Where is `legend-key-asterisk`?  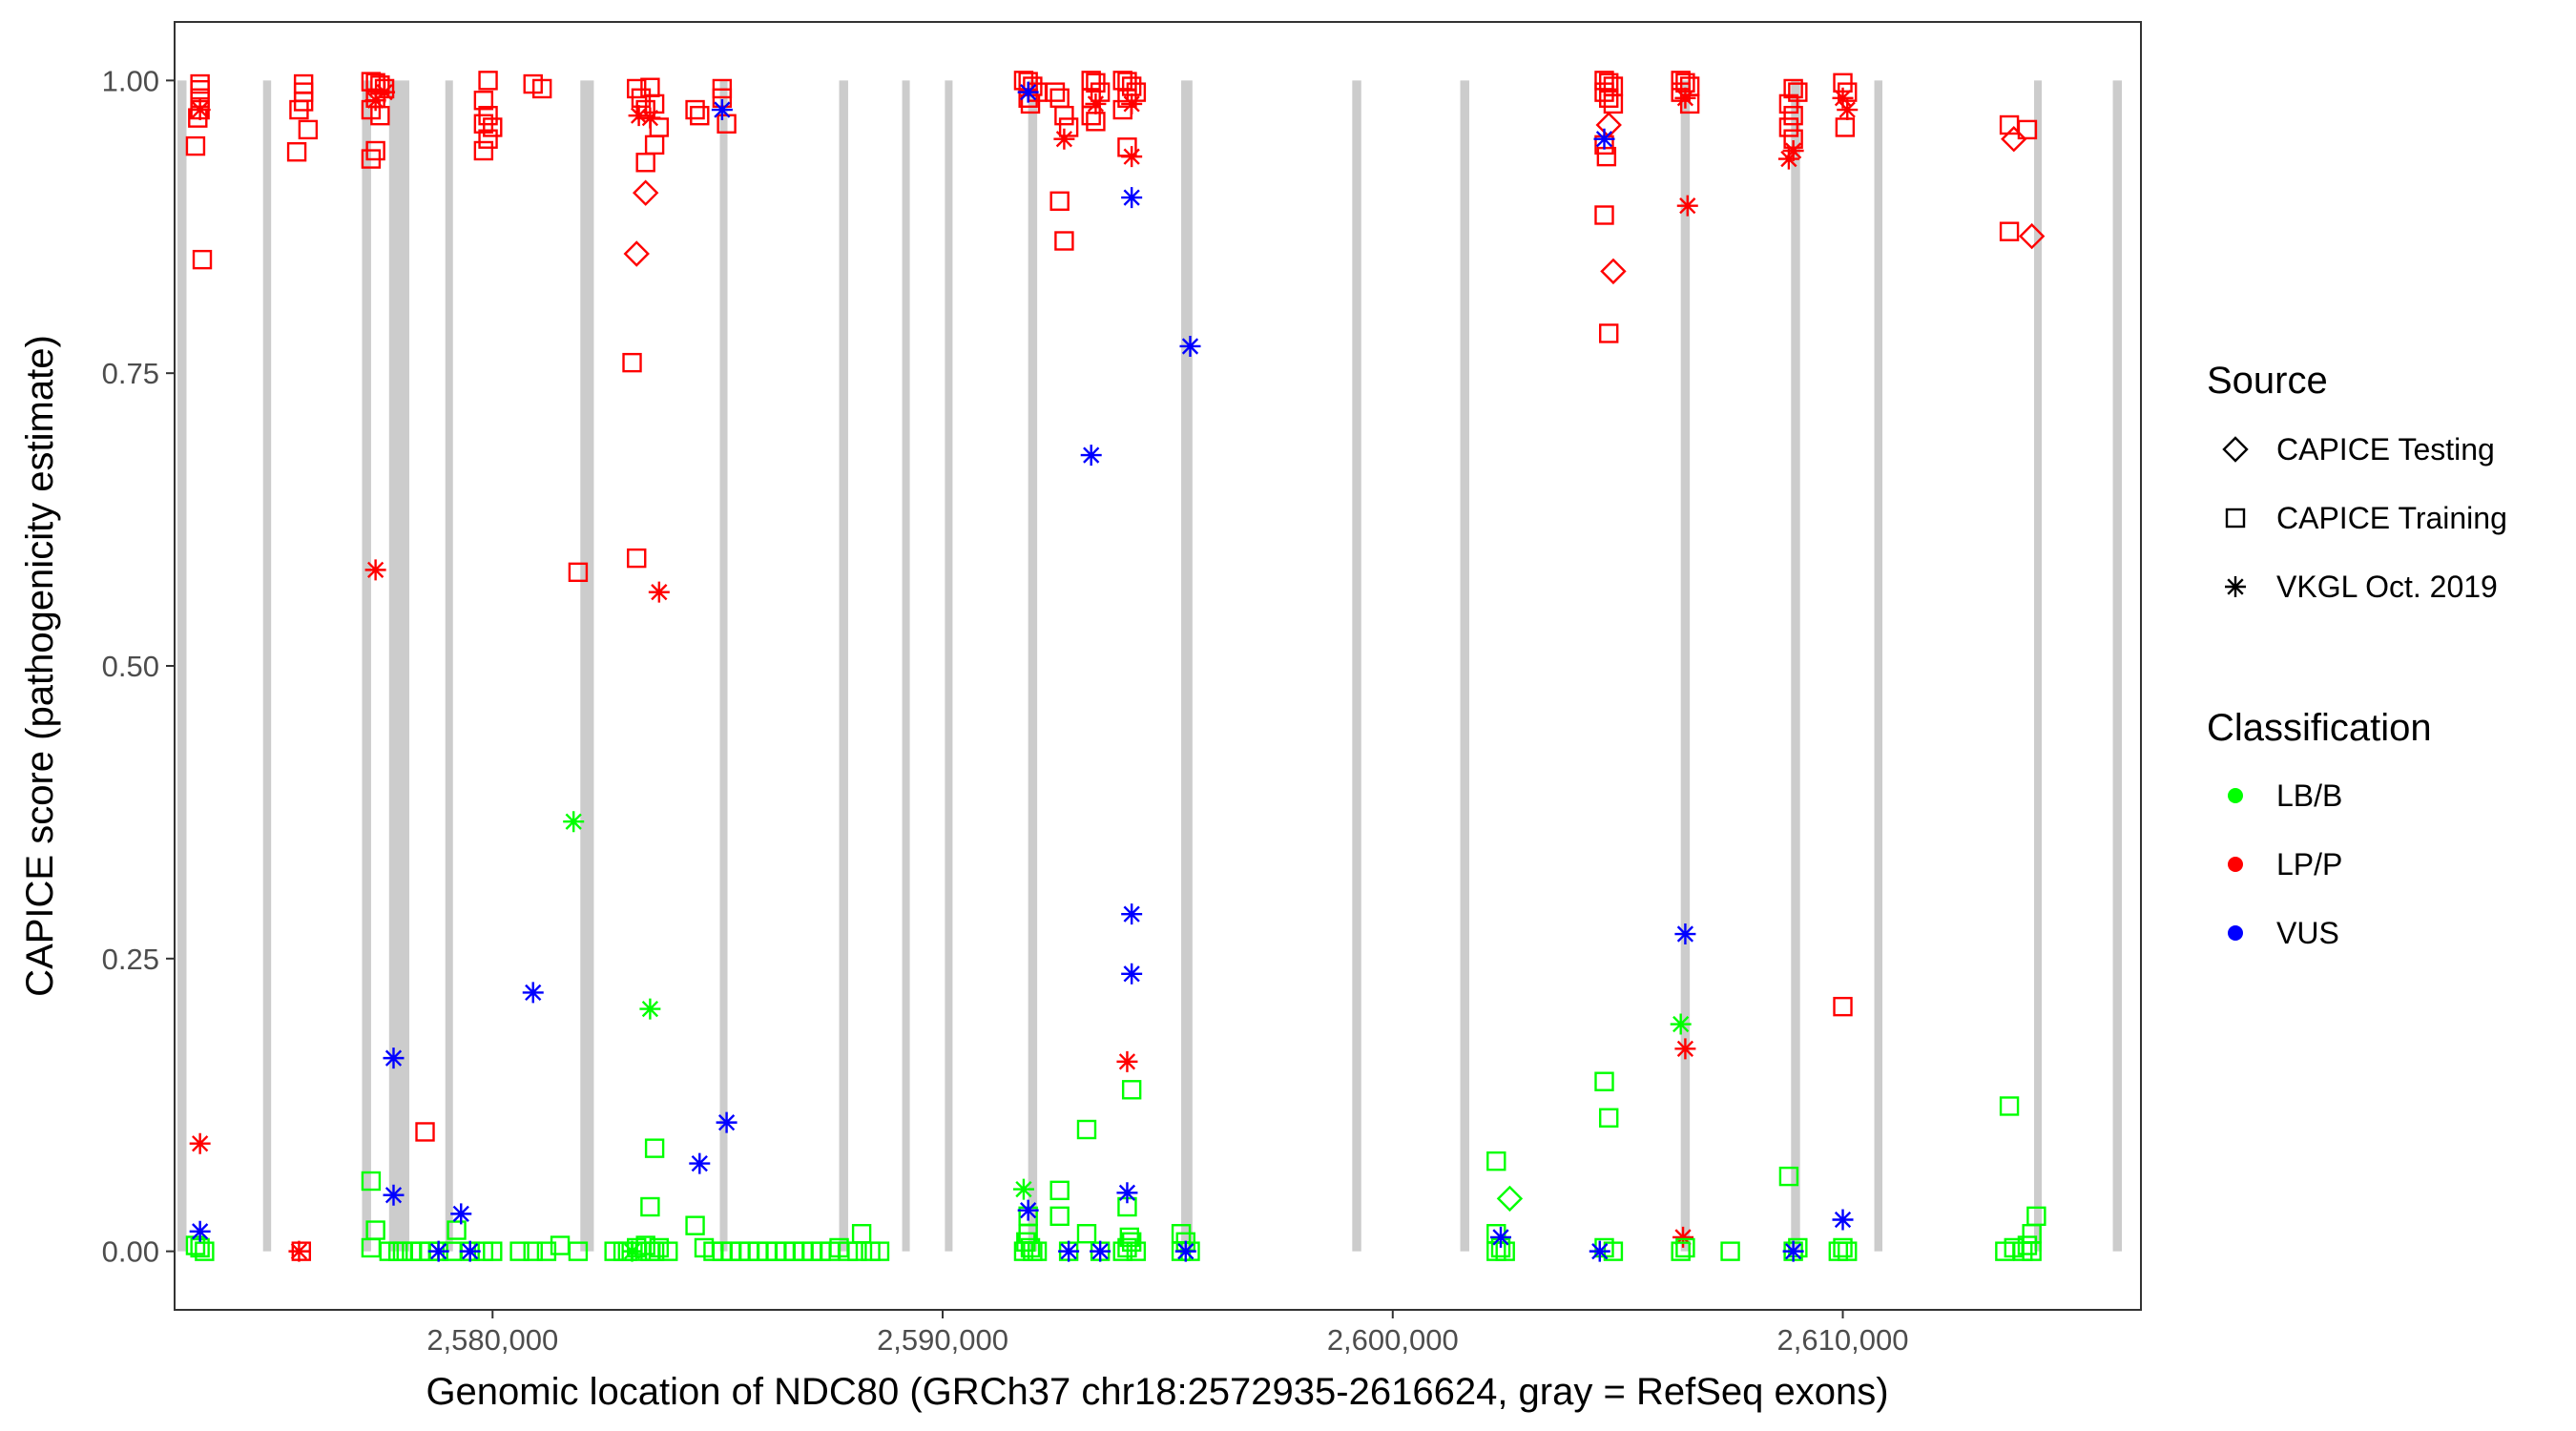 legend-key-asterisk is located at coordinates (2235, 586).